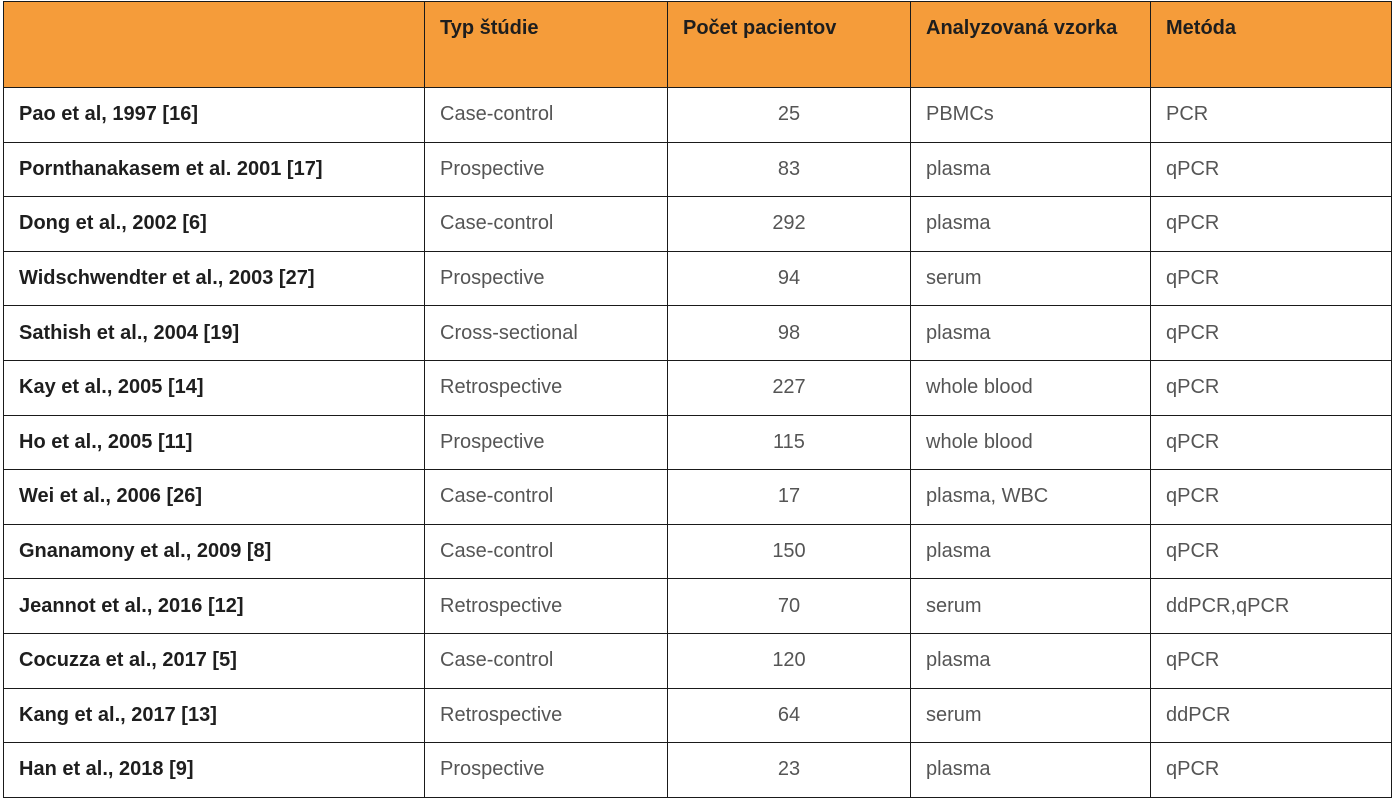 This screenshot has height=800, width=1396. What do you see at coordinates (214, 44) in the screenshot?
I see `header-cell-study` at bounding box center [214, 44].